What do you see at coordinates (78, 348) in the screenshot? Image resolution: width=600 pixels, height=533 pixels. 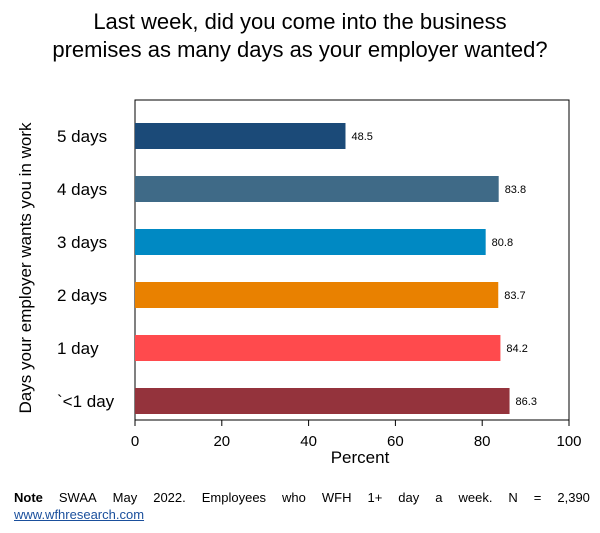 I see `category-label: 1 day` at bounding box center [78, 348].